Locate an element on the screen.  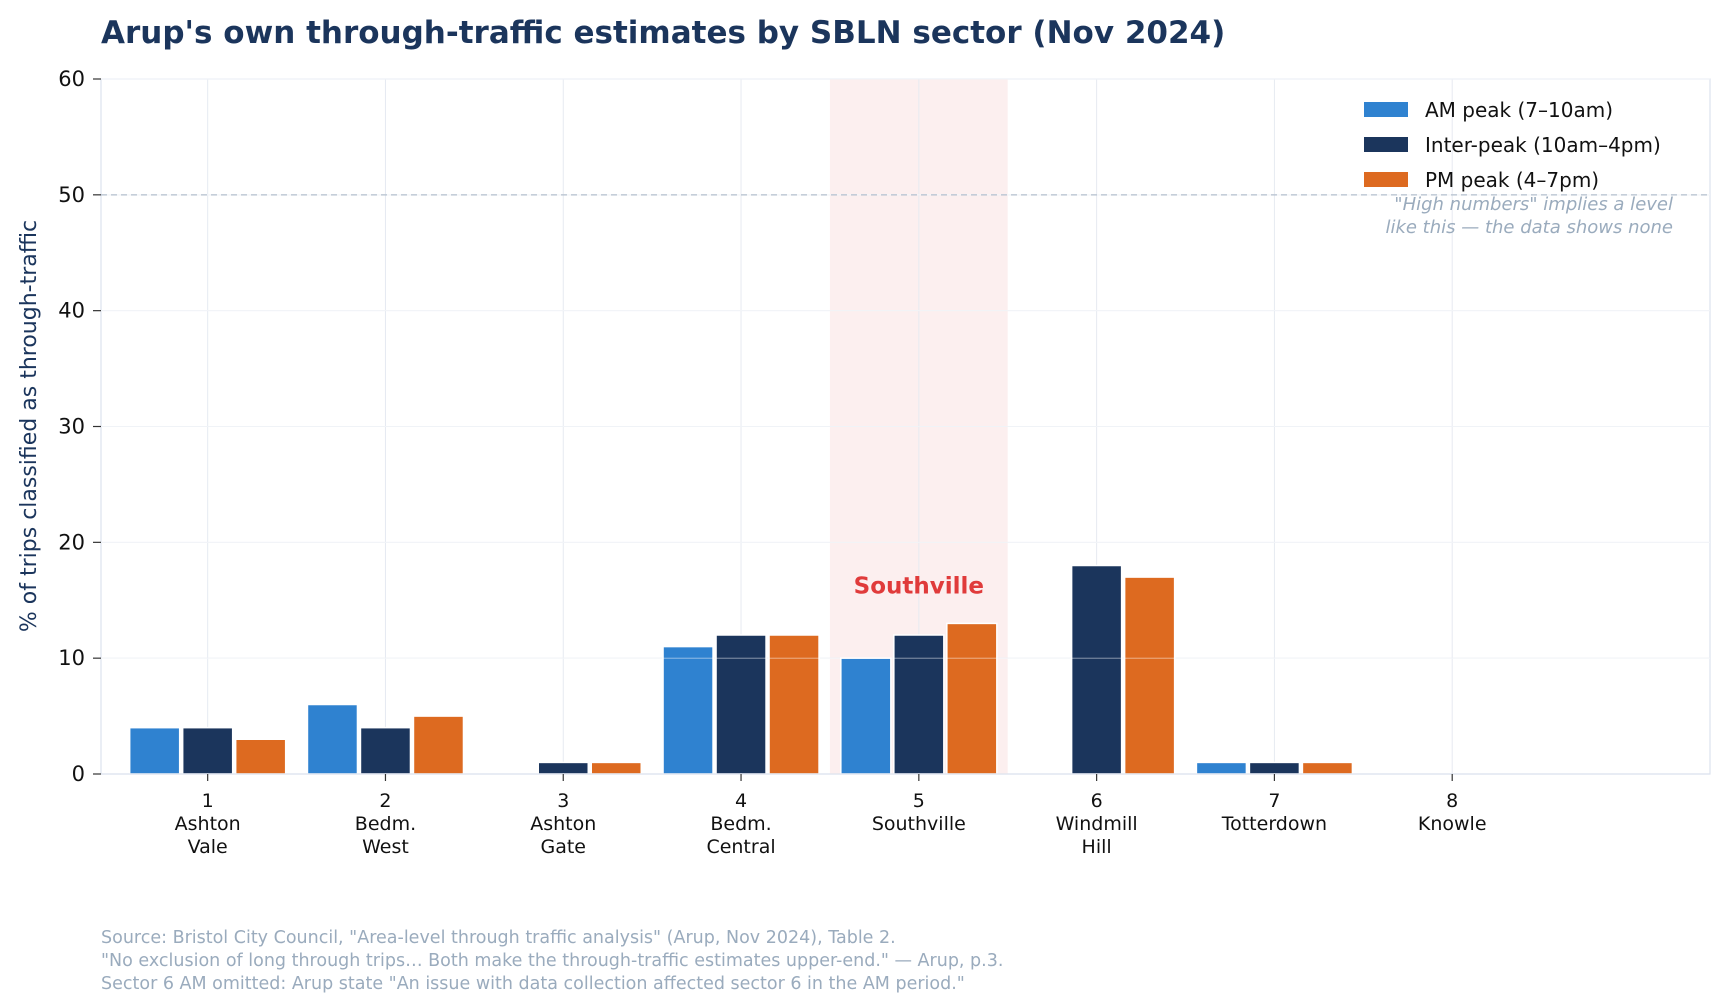
x-tick-label: 7 is located at coordinates (1274, 801).